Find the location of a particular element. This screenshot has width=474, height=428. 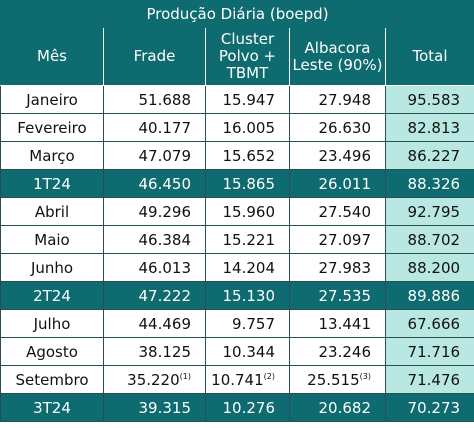

total-cell: 86.227 is located at coordinates (429, 155).